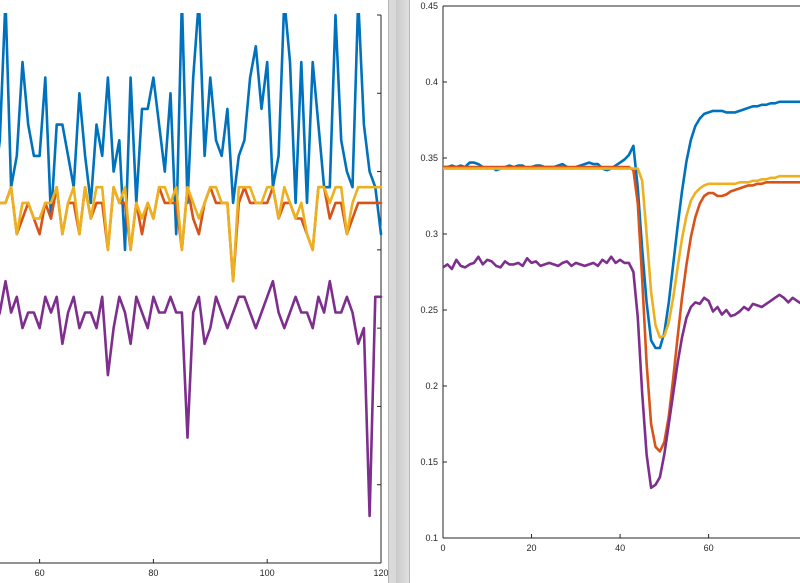 This screenshot has width=800, height=583. I want to click on window-divider, so click(388, 291).